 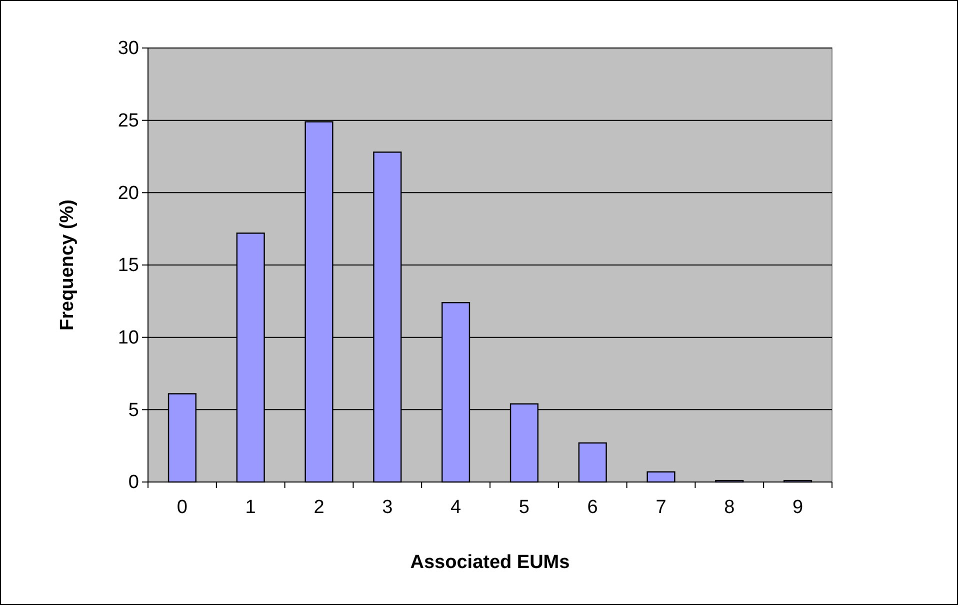 I want to click on y-tick-label: 5, so click(x=133, y=410).